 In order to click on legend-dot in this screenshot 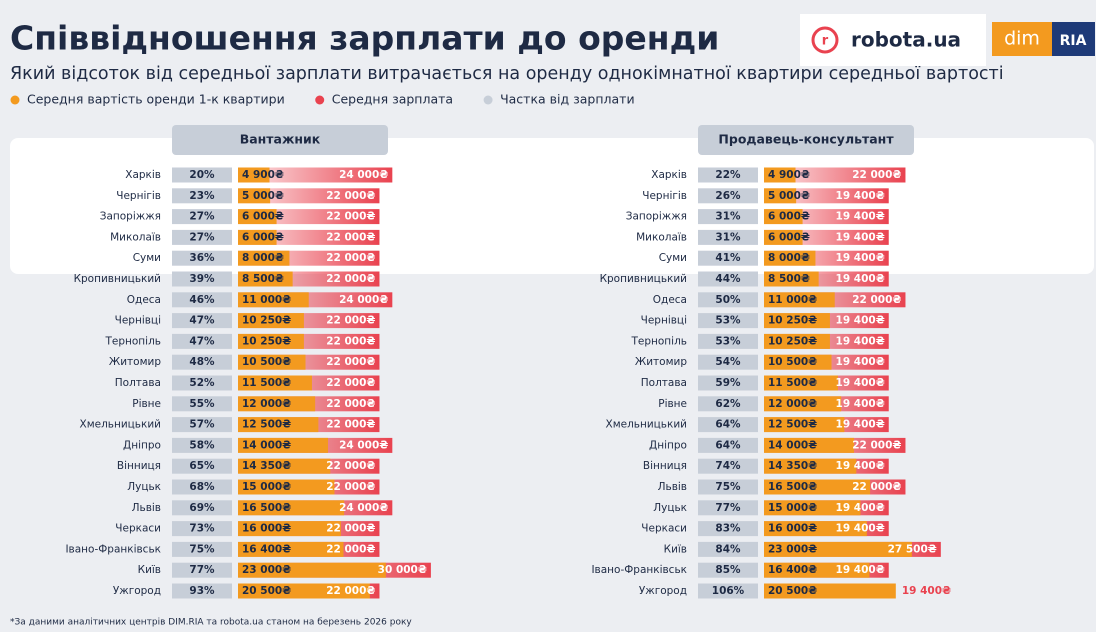, I will do `click(15, 100)`.